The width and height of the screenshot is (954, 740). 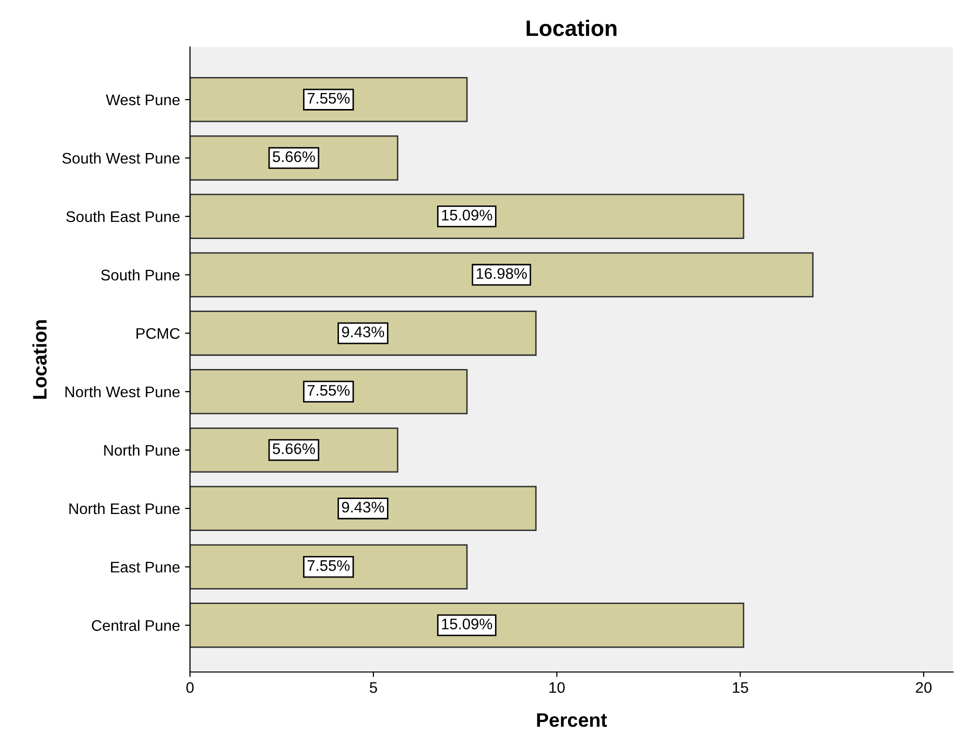 I want to click on y-tick-label: South Pune, so click(x=140, y=274).